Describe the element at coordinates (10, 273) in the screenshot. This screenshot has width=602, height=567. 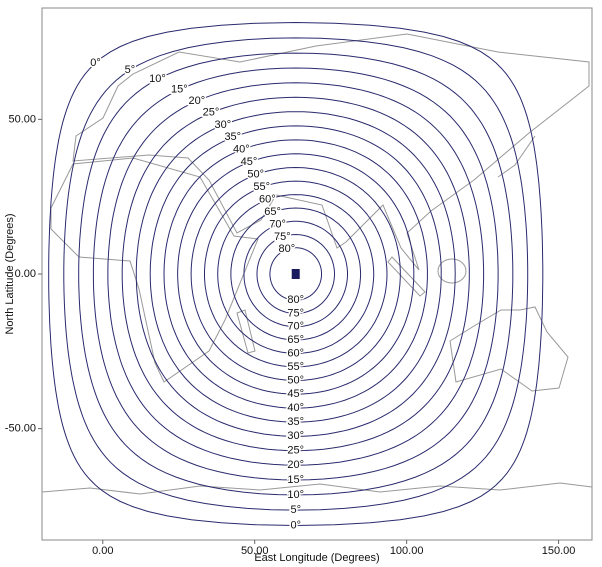
I see `y-axis-label: North Latitude (Degrees)` at that location.